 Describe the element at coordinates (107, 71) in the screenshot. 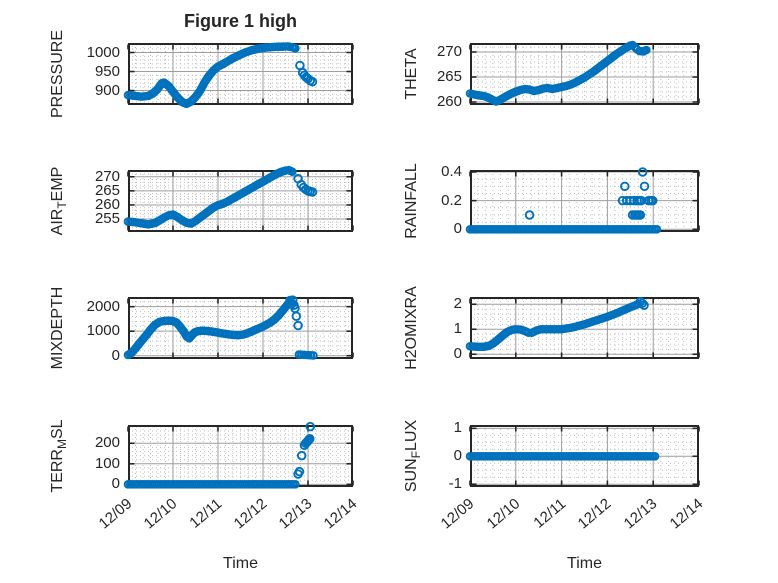

I see `y-tick-label: 950` at that location.